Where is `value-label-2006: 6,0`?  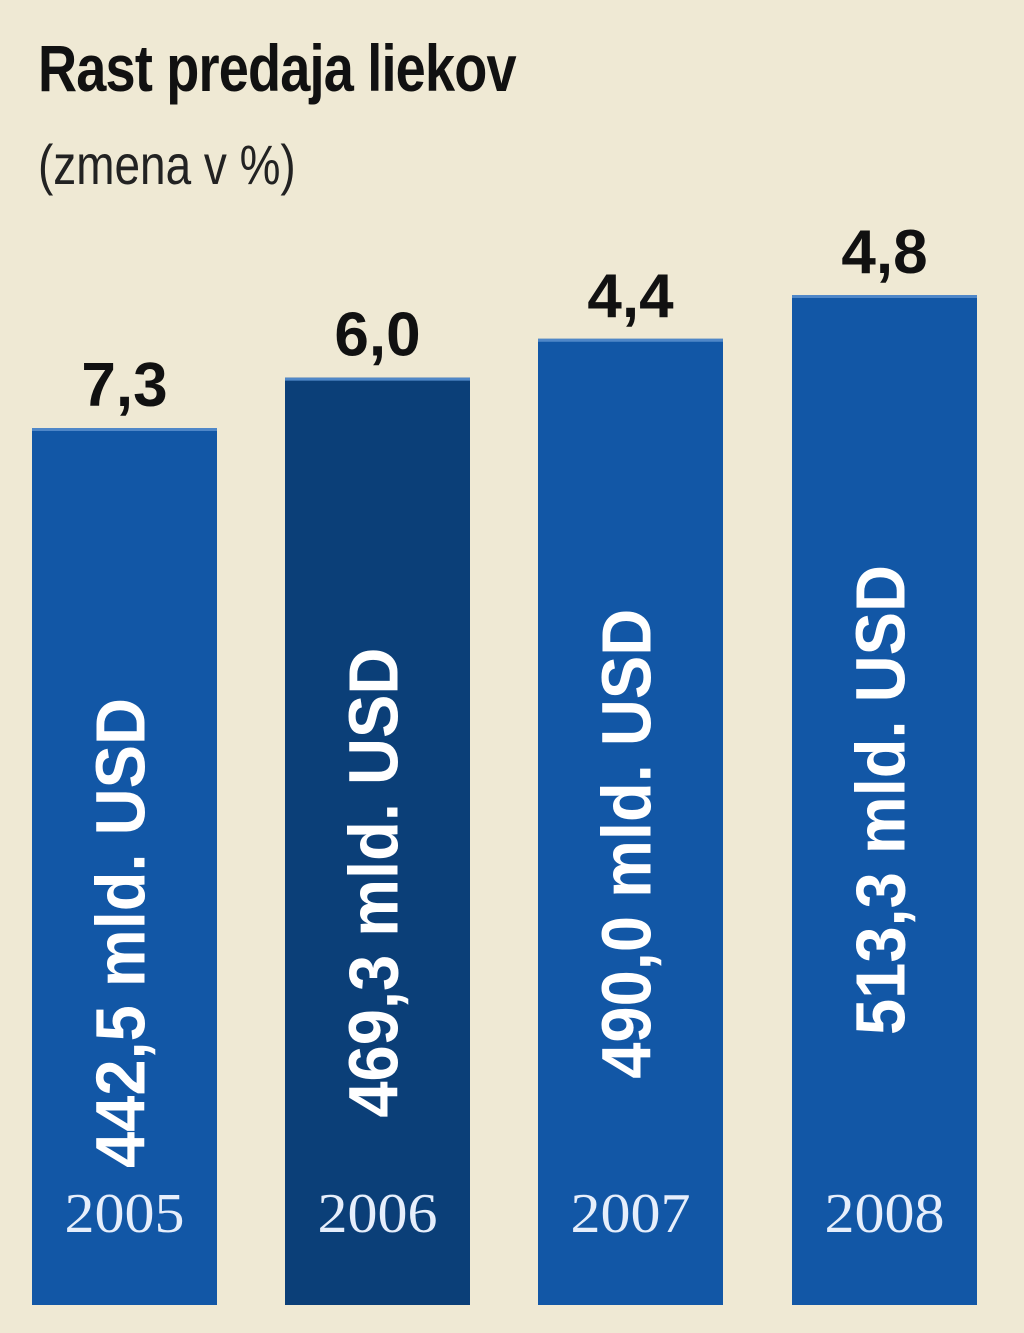 value-label-2006: 6,0 is located at coordinates (377, 335).